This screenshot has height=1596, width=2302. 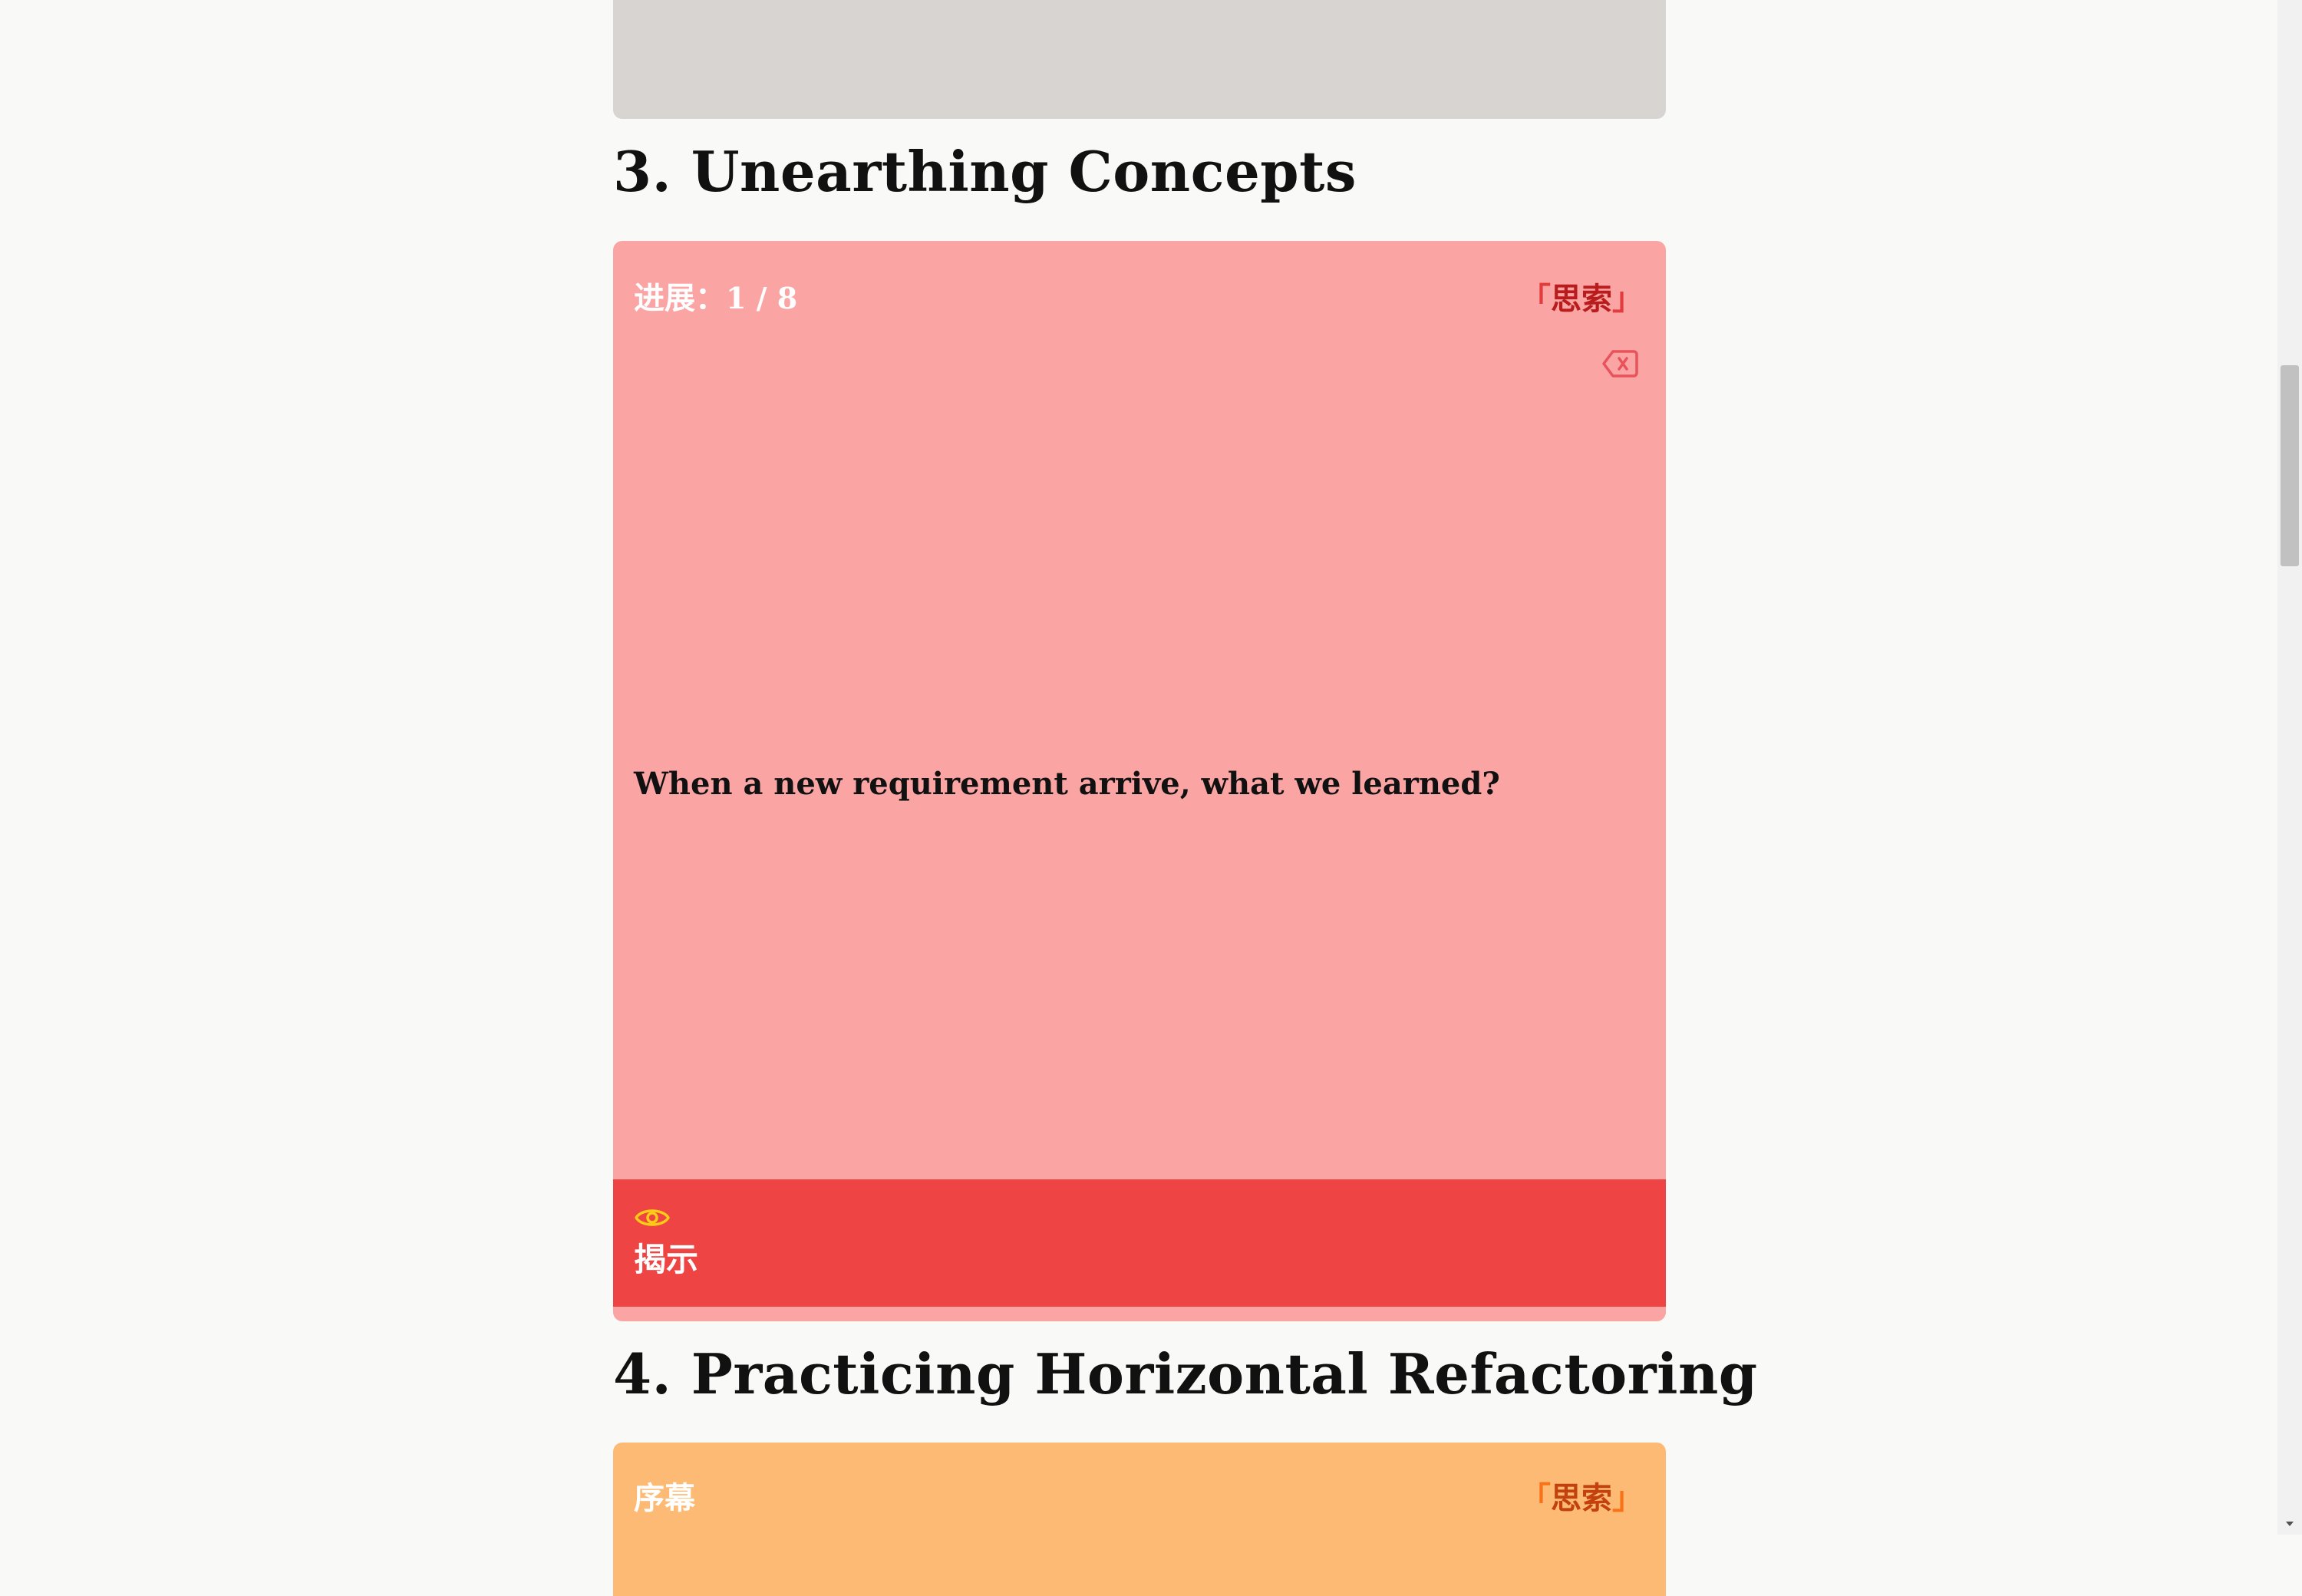 What do you see at coordinates (1627, 1498) in the screenshot?
I see `next-tag-close-bracket: 」` at bounding box center [1627, 1498].